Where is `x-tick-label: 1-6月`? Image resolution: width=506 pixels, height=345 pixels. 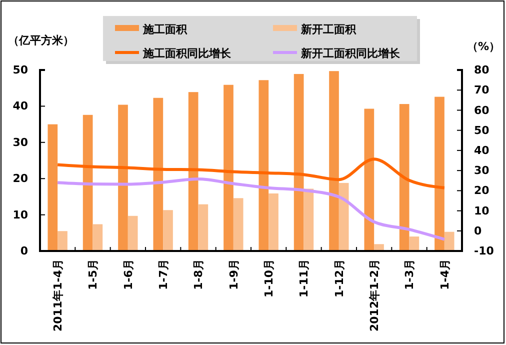
x-tick-label: 1-6月 is located at coordinates (128, 274).